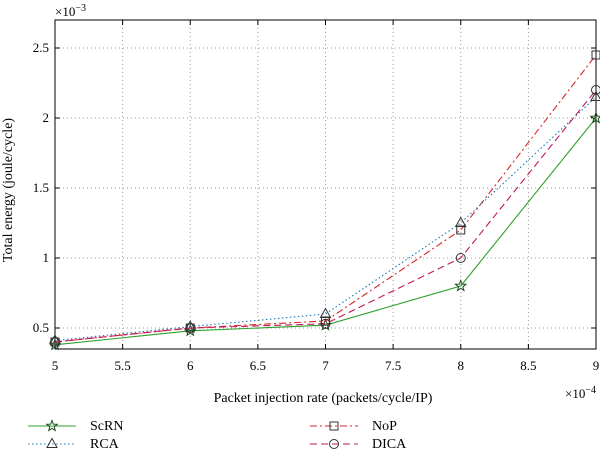  I want to click on y-axis-title: Total energy (joule/cycle), so click(8, 190).